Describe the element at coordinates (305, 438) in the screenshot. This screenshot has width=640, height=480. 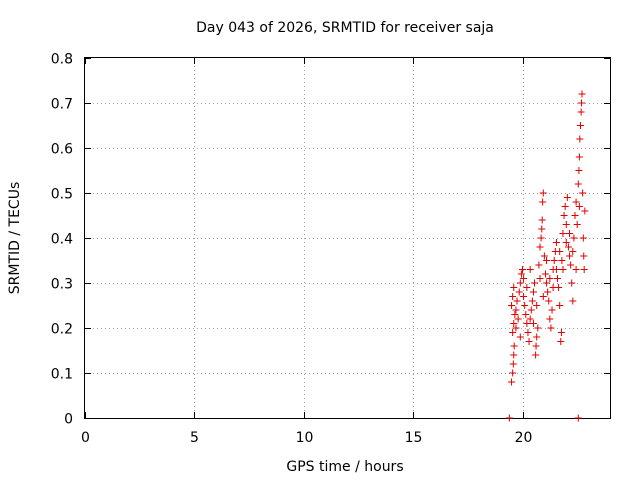
I see `x-tick-label: 10` at that location.